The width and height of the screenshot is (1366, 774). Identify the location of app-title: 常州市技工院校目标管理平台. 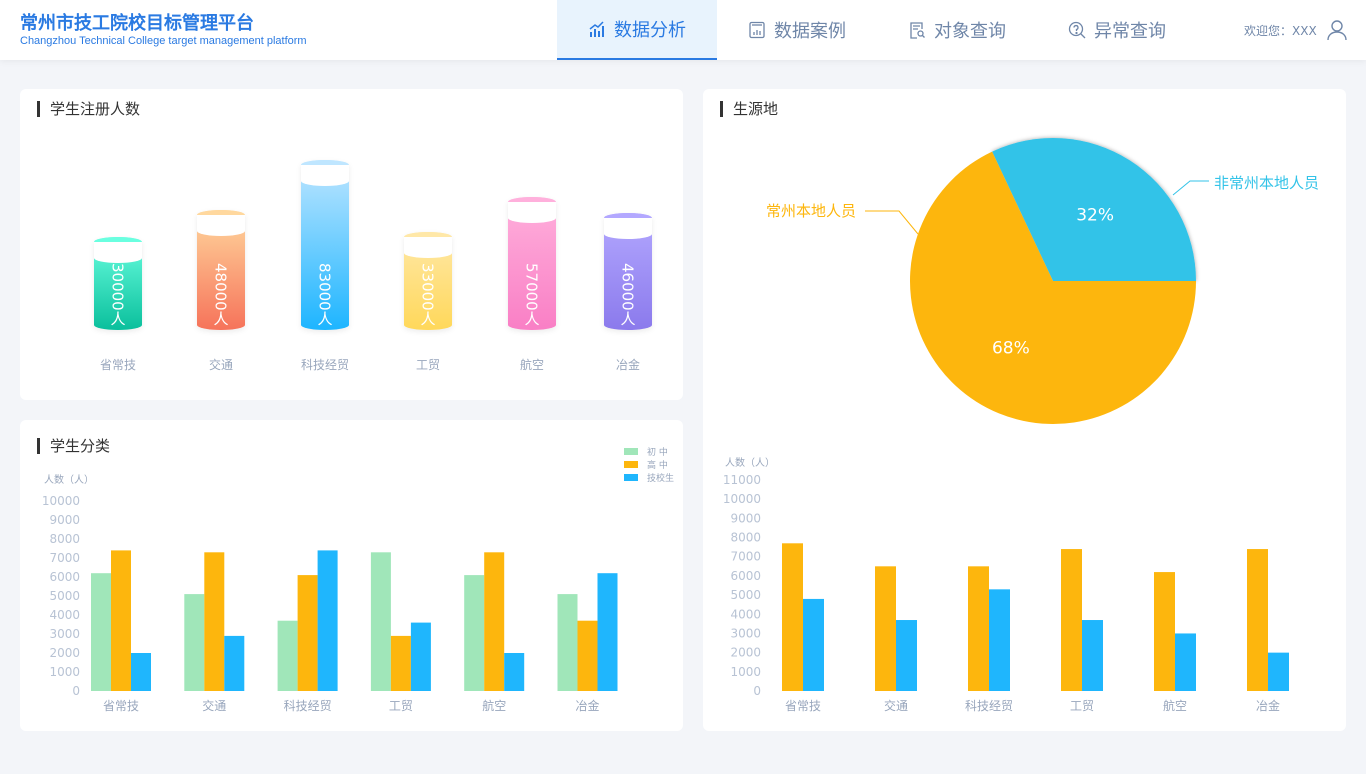
(137, 23).